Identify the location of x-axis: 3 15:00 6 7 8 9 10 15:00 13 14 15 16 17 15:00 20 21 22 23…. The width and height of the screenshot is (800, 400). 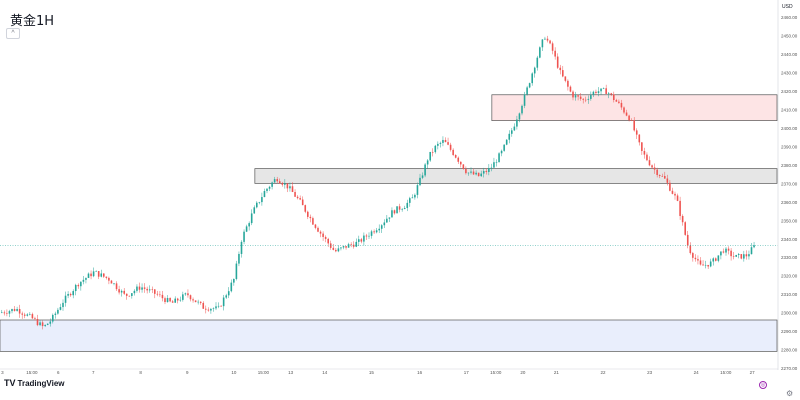
(389, 371).